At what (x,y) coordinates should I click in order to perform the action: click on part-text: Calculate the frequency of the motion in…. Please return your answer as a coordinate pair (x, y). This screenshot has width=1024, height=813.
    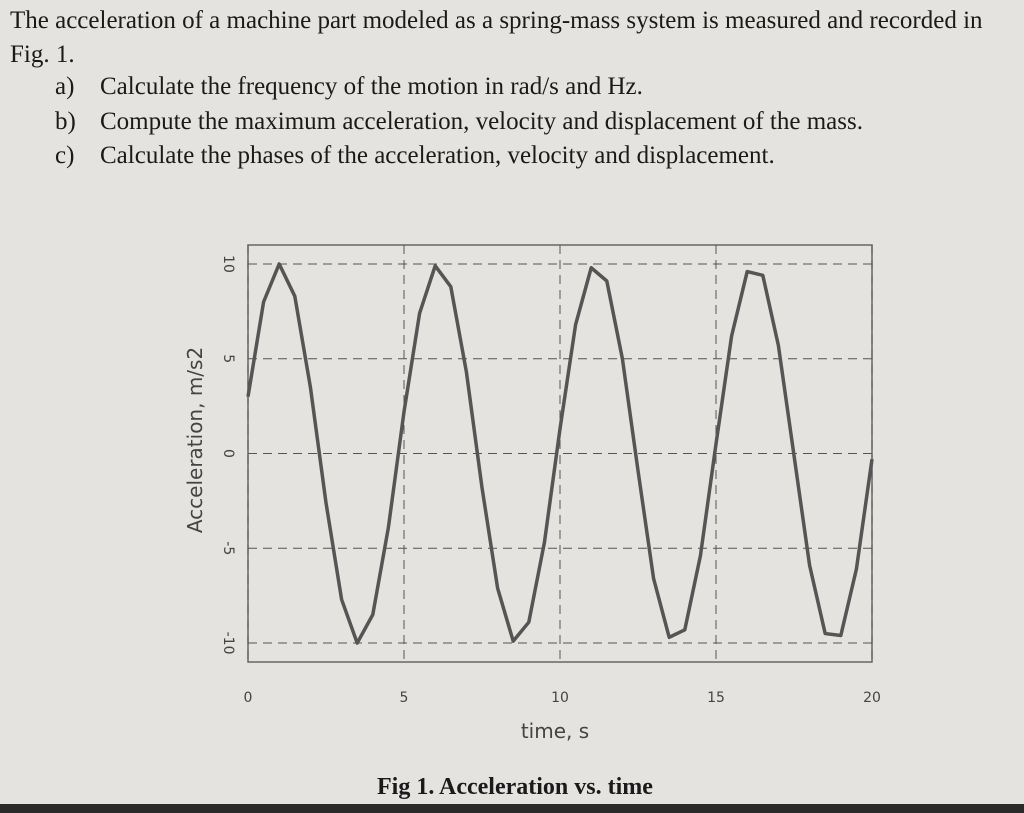
    Looking at the image, I should click on (371, 86).